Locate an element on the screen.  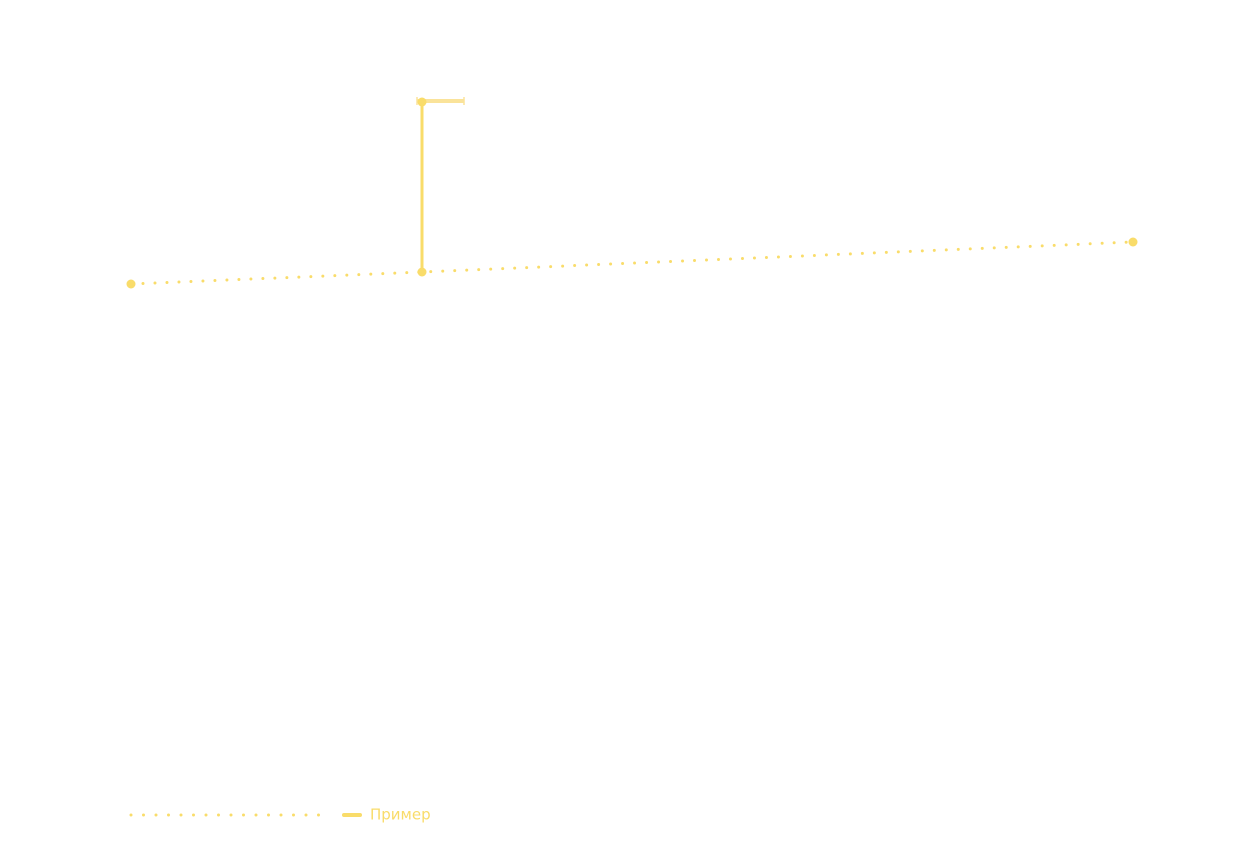
dotted-line is located at coordinates (632, 263).